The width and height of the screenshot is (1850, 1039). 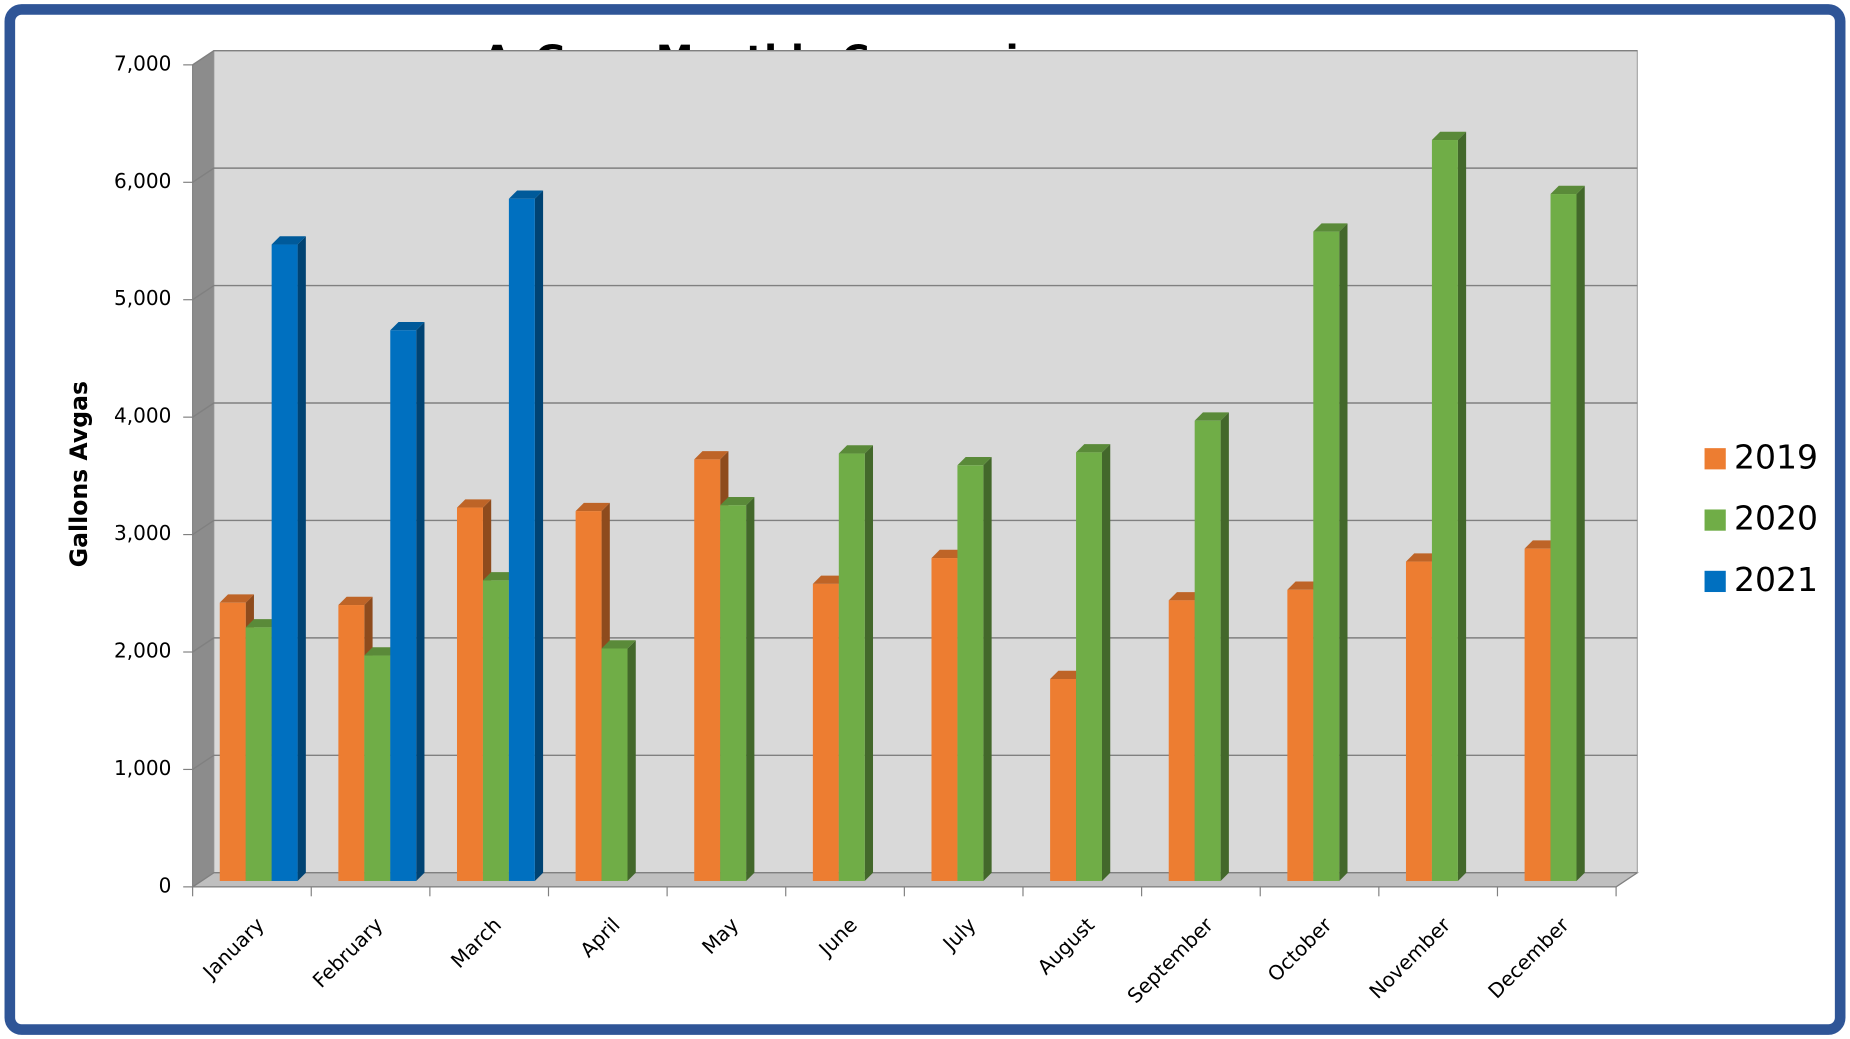 What do you see at coordinates (142, 651) in the screenshot?
I see `y-tick-label: 2,000` at bounding box center [142, 651].